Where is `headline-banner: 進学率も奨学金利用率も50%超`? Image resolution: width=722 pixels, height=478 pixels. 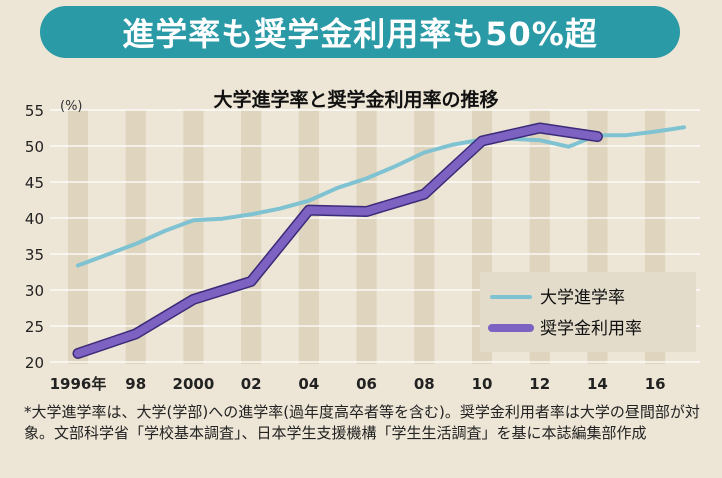
headline-banner: 進学率も奨学金利用率も50%超 is located at coordinates (360, 32).